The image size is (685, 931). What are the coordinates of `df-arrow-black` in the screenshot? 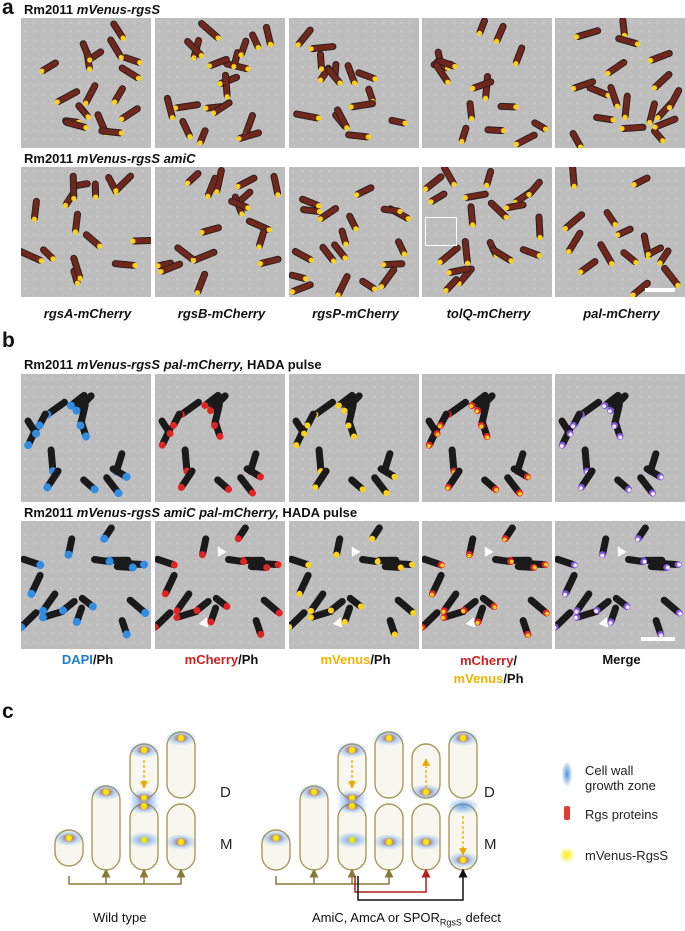 It's located at (412, 884).